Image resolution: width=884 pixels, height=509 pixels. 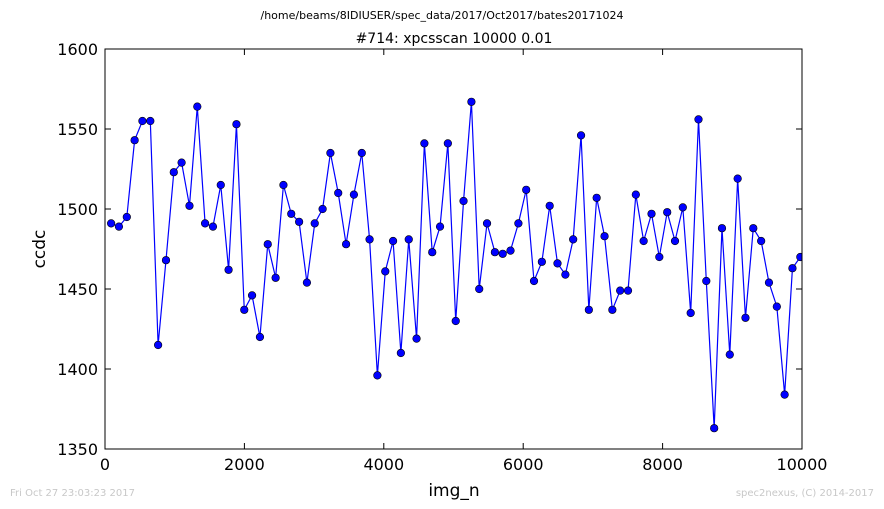 I want to click on y-tick-label: 1350, so click(x=77, y=449).